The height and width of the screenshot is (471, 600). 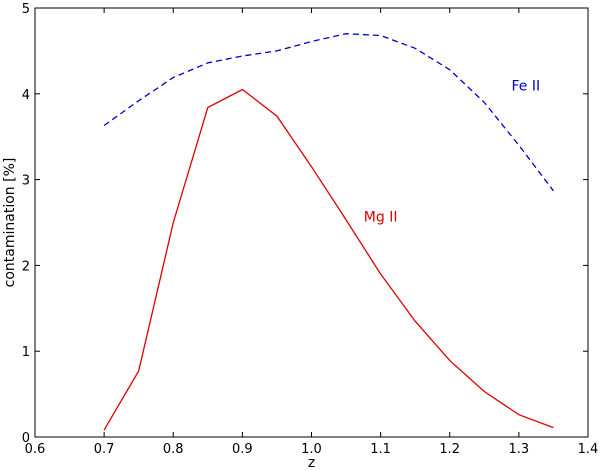 I want to click on y-axis-label: contamination [%], so click(x=10, y=223).